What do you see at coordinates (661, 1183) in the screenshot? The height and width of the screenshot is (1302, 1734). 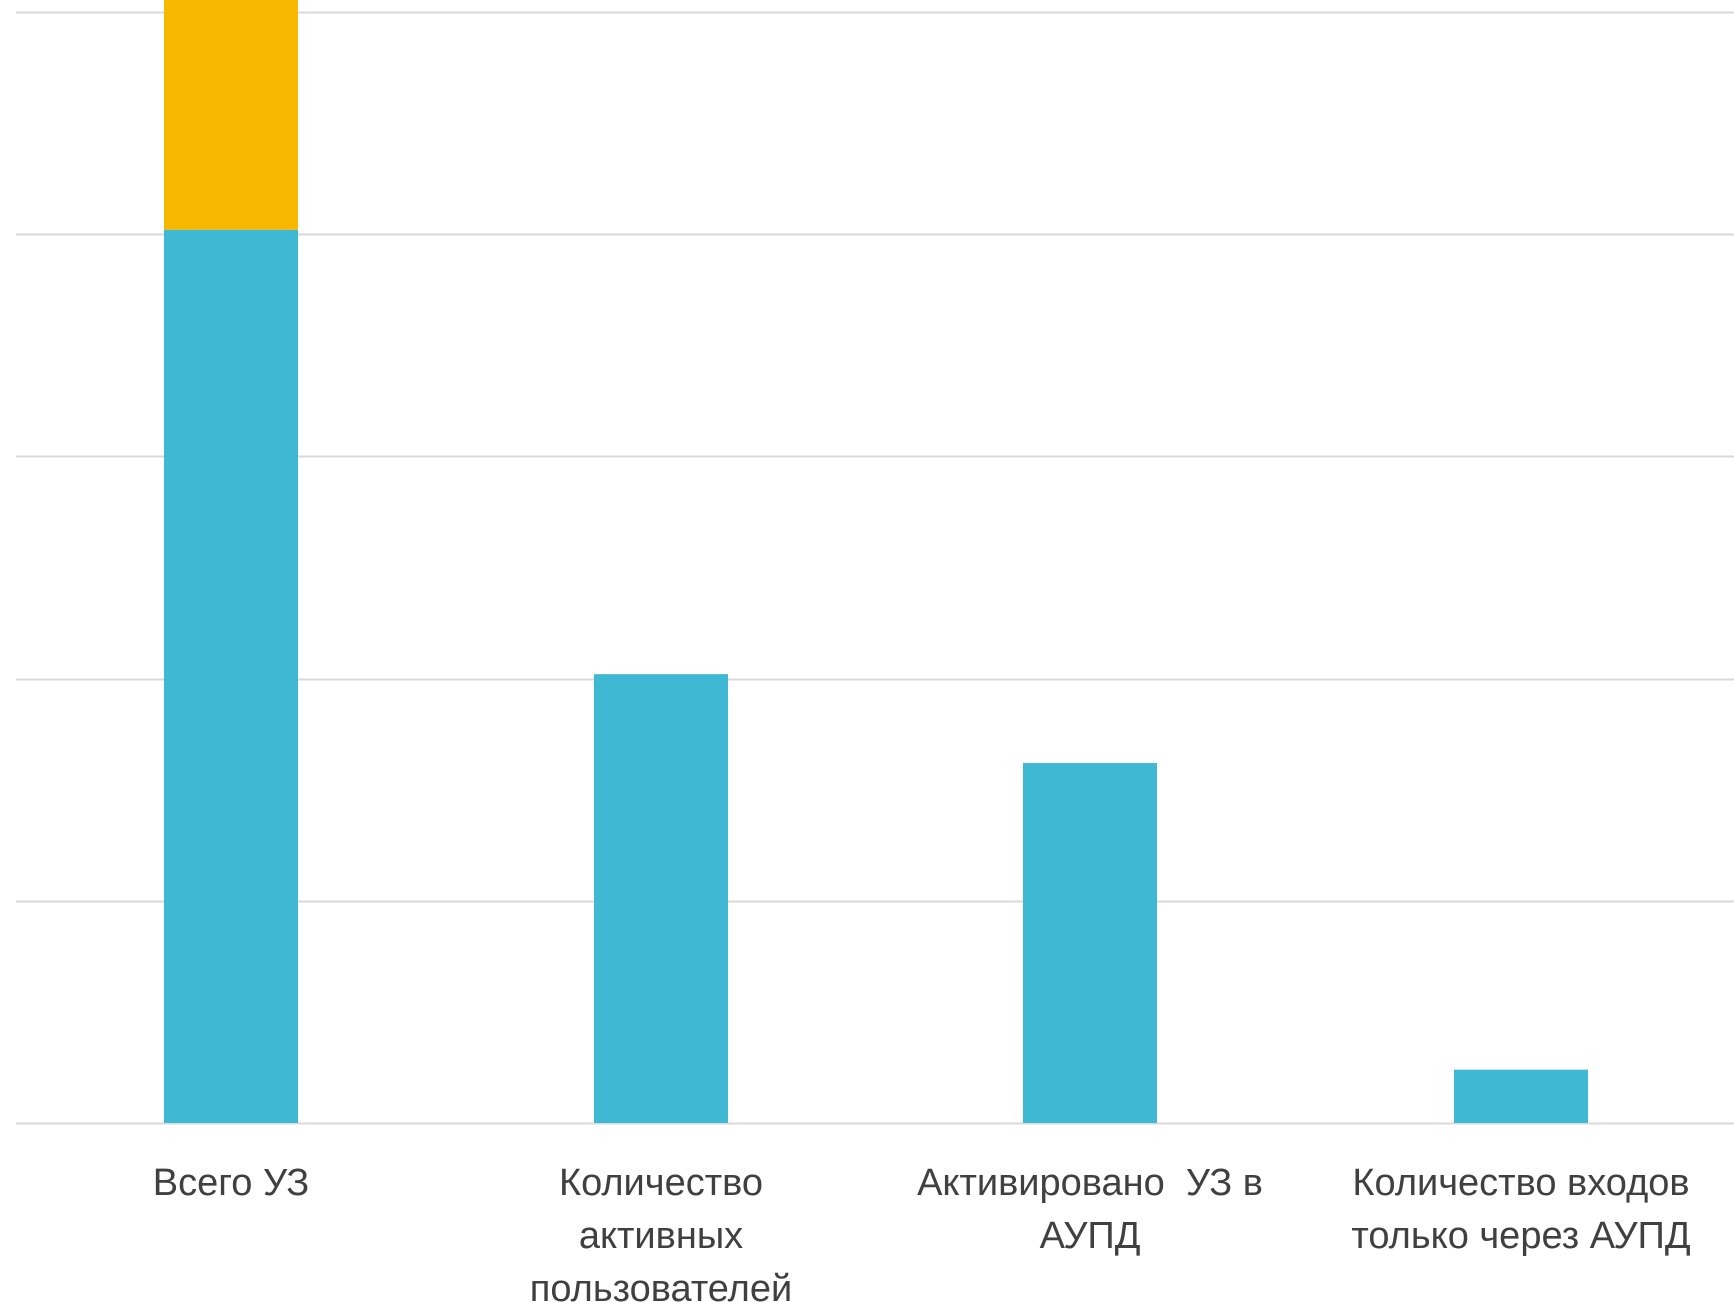 I see `category-label-line: Количество` at bounding box center [661, 1183].